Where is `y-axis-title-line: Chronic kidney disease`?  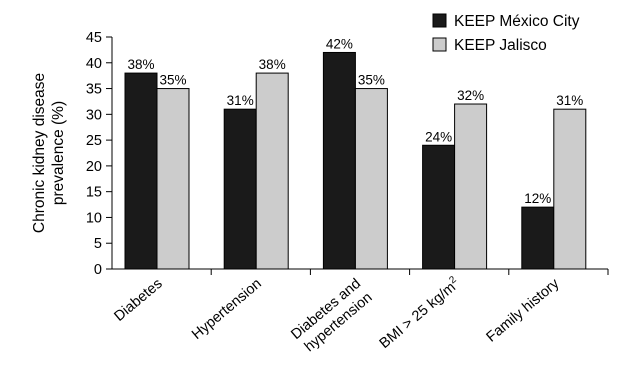
y-axis-title-line: Chronic kidney disease is located at coordinates (39, 153).